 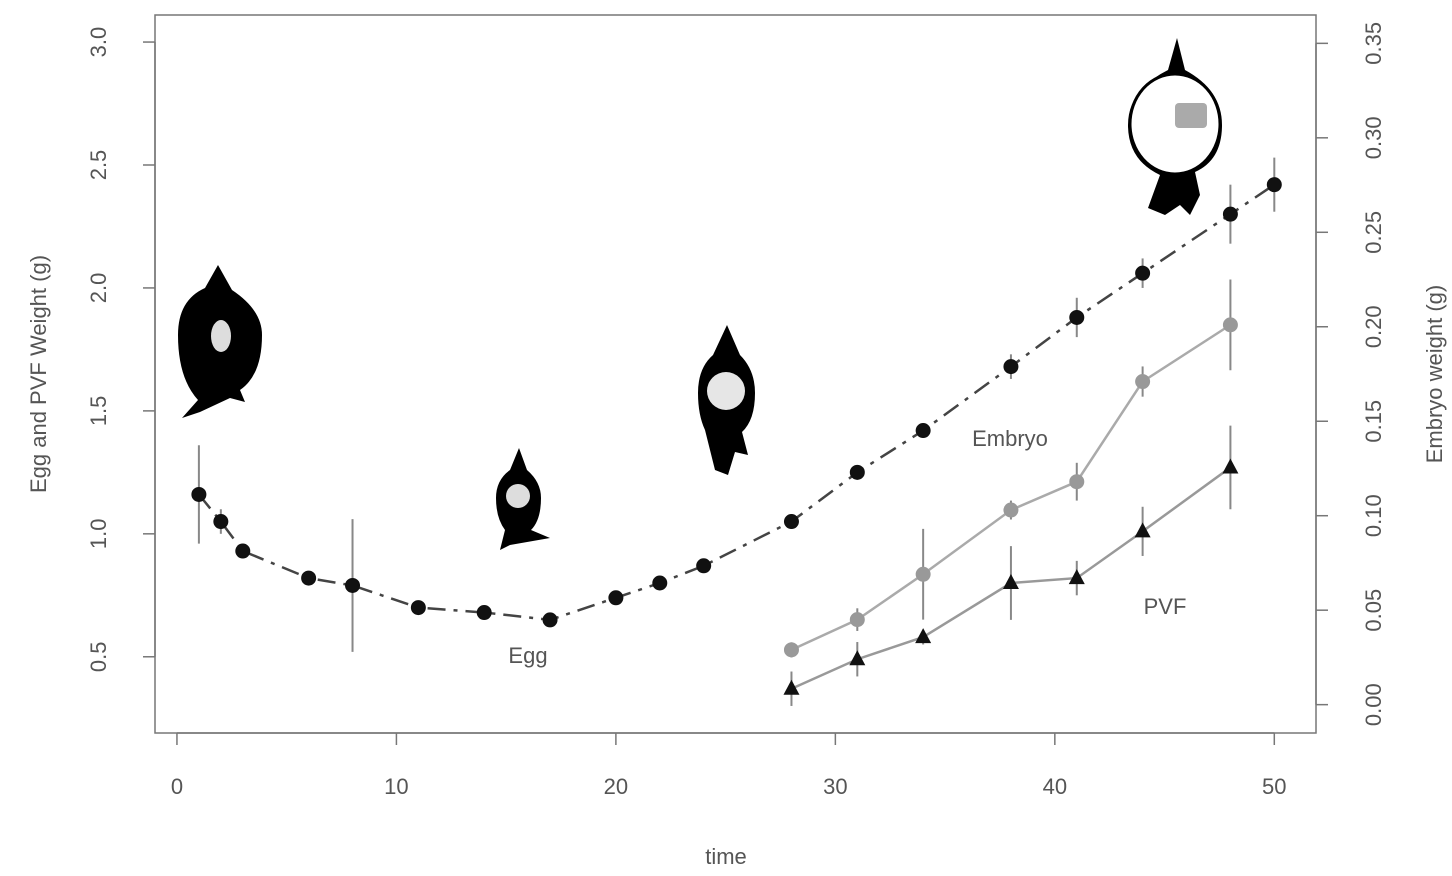 What do you see at coordinates (1010, 438) in the screenshot?
I see `annotation: Embryo` at bounding box center [1010, 438].